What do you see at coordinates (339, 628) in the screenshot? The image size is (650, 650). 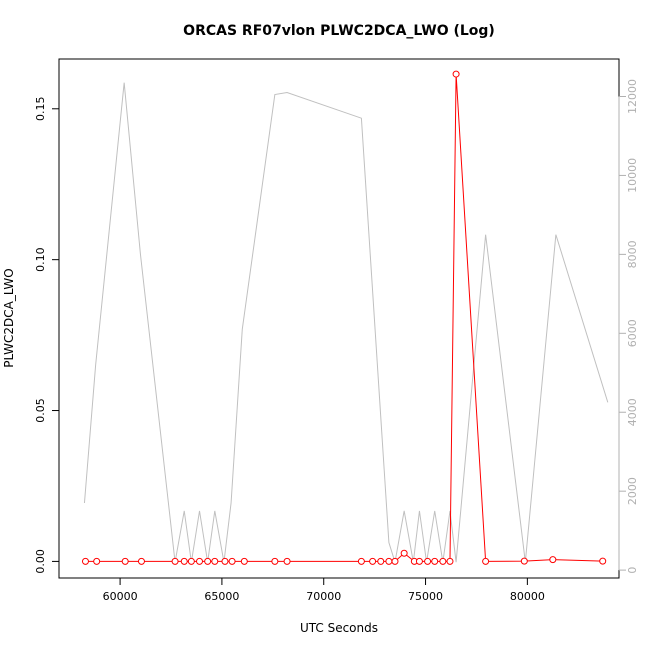 I see `x-axis-label: UTC Seconds` at bounding box center [339, 628].